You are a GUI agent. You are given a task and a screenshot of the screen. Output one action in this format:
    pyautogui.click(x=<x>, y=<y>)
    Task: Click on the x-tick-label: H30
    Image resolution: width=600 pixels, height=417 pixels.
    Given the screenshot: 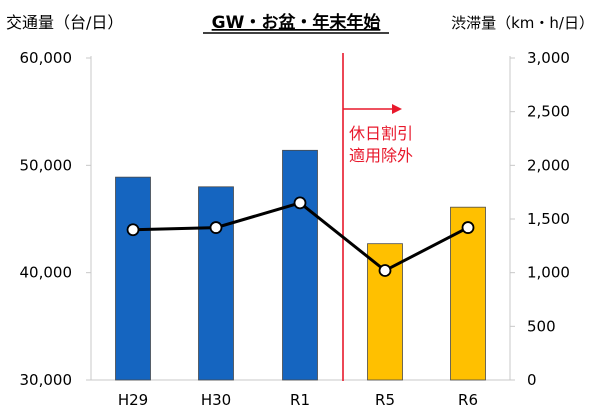 What is the action you would take?
    pyautogui.click(x=216, y=400)
    